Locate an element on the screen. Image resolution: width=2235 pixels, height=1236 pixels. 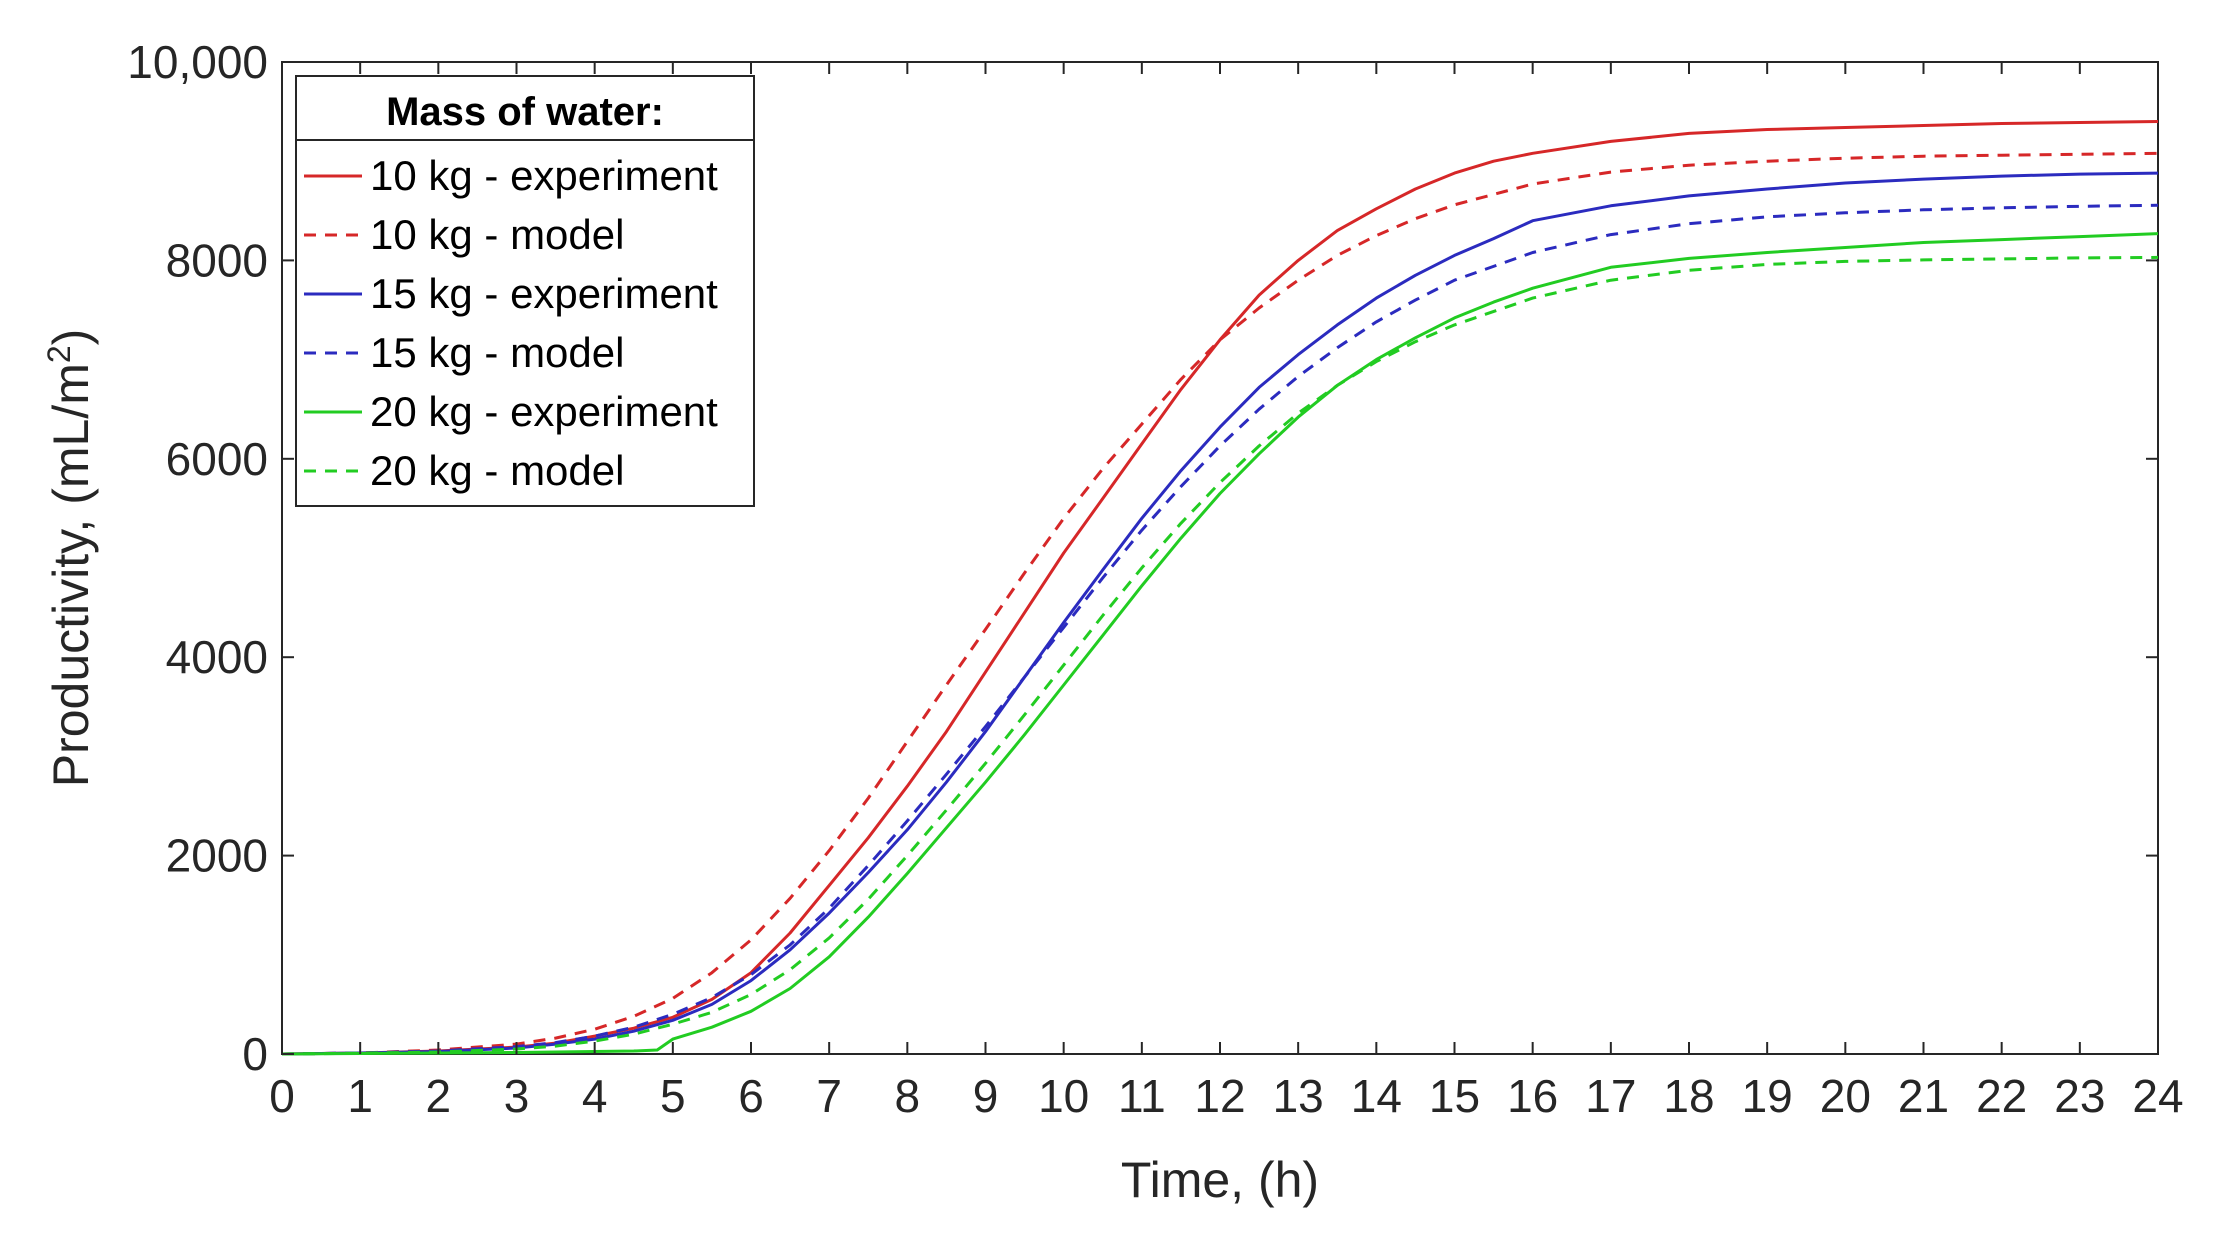
x-tick-label: 10 is located at coordinates (1063, 1096).